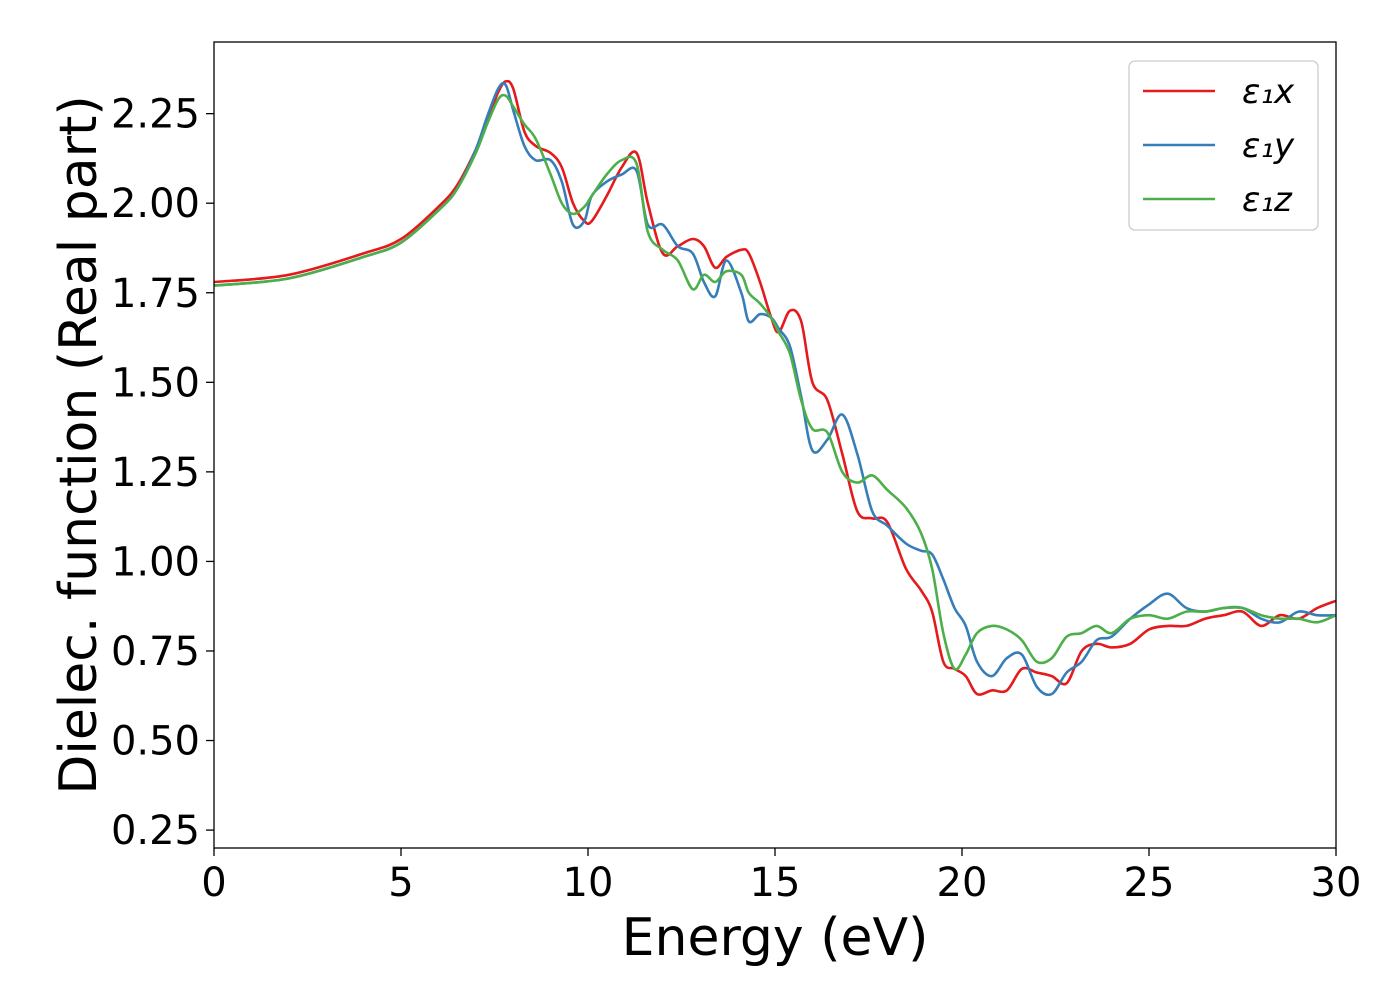  I want to click on legend-entries: ε₁x ε₁y ε₁z, so click(1219, 146).